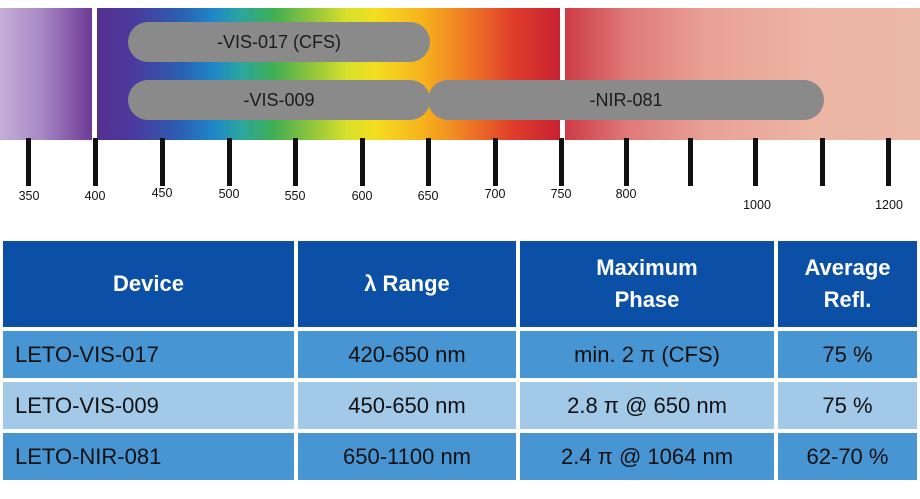  Describe the element at coordinates (626, 100) in the screenshot. I see `range-bar-nir-081: -NIR-081` at that location.